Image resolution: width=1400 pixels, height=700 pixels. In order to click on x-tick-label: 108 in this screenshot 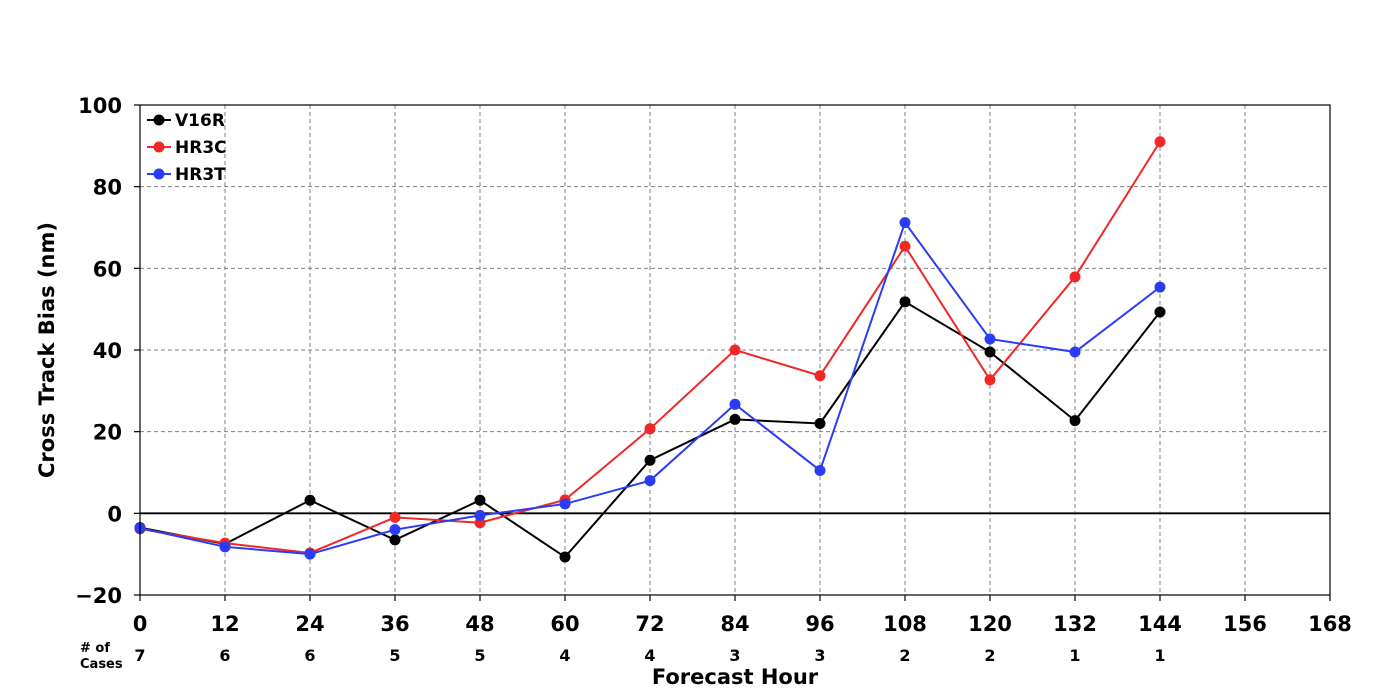, I will do `click(905, 624)`.